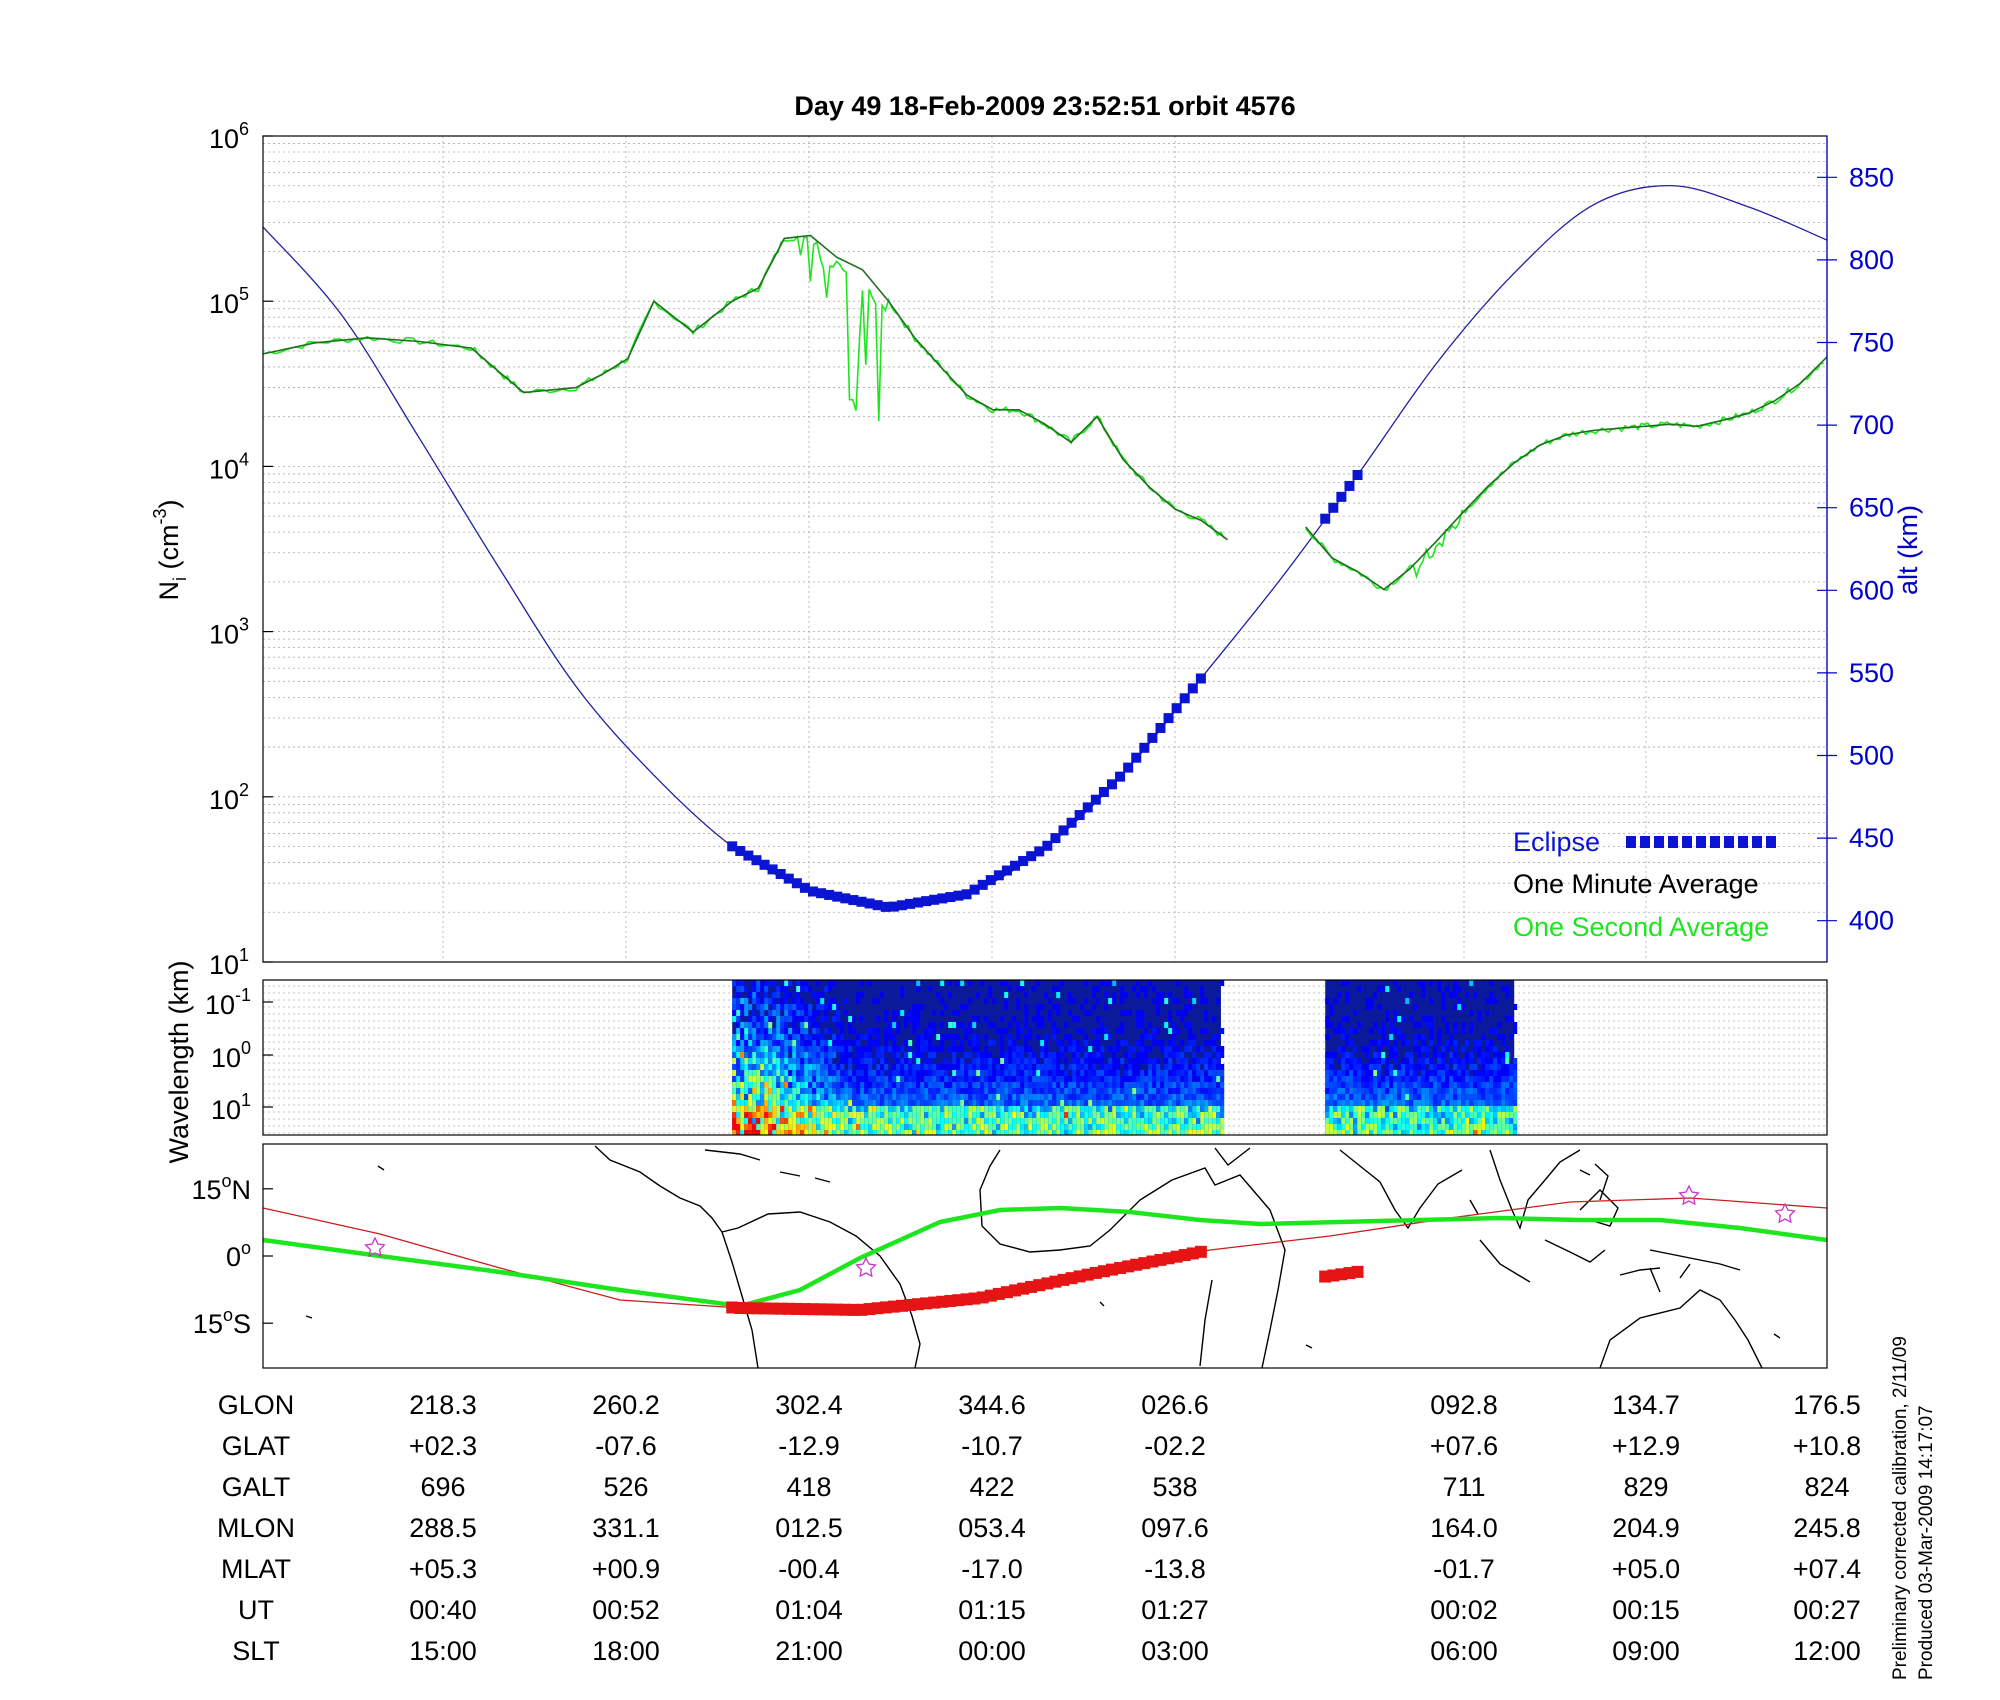  I want to click on table-row-label: GLAT, so click(256, 1446).